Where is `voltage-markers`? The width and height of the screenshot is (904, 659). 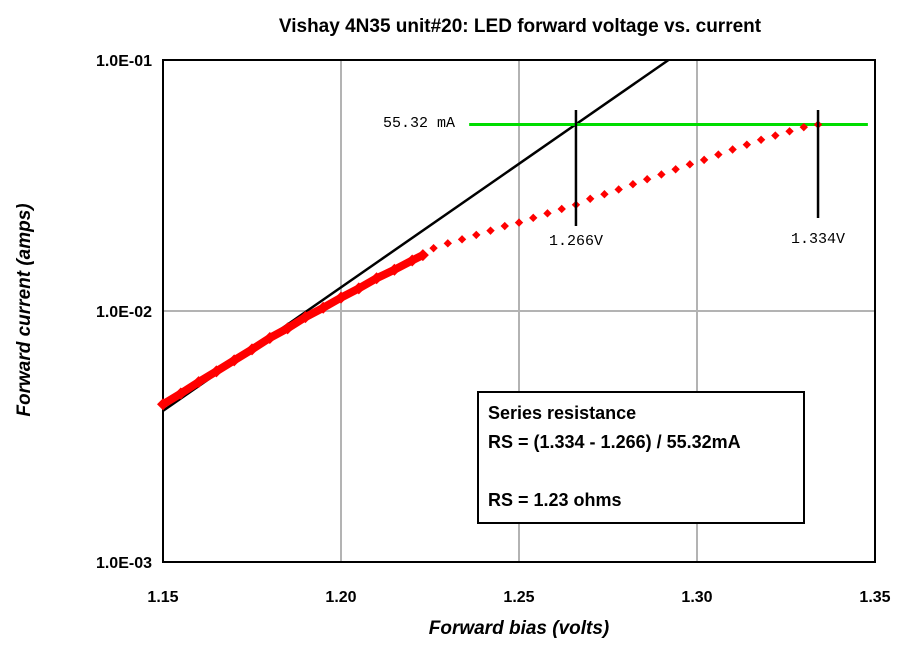 voltage-markers is located at coordinates (697, 168).